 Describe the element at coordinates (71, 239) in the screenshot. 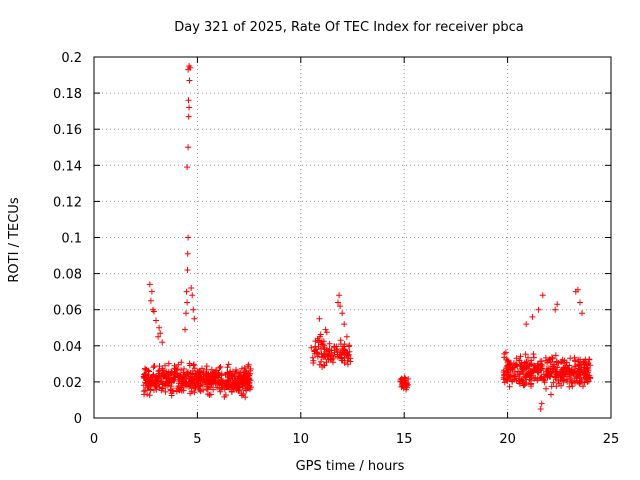

I see `y-tick-label: 0.1` at that location.